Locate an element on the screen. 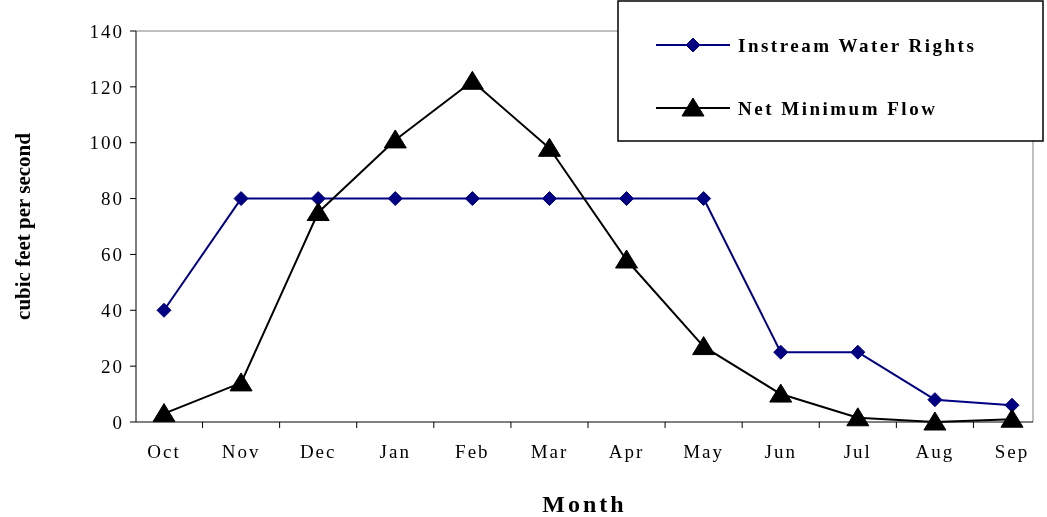 Image resolution: width=1047 pixels, height=517 pixels. y-tick-label: 20 is located at coordinates (112, 366).